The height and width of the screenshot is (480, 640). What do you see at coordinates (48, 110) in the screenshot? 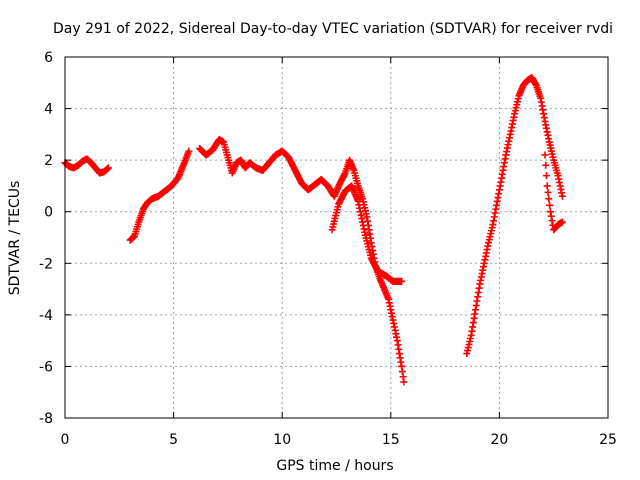
I see `y-tick-label: 4` at bounding box center [48, 110].